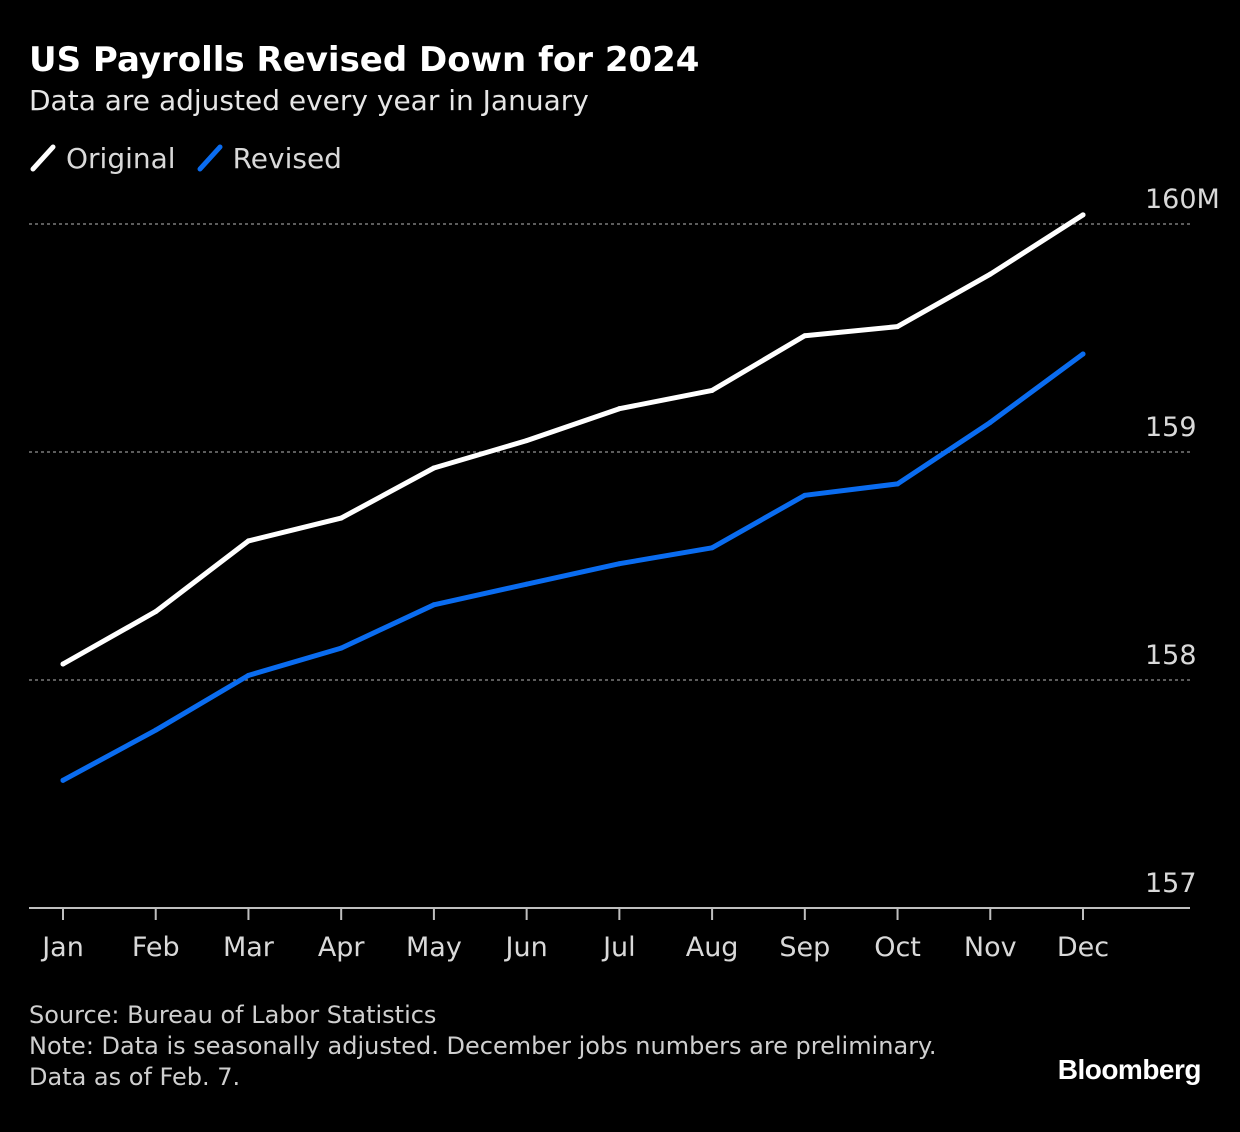  Describe the element at coordinates (156, 947) in the screenshot. I see `x-tick-label: Feb` at that location.